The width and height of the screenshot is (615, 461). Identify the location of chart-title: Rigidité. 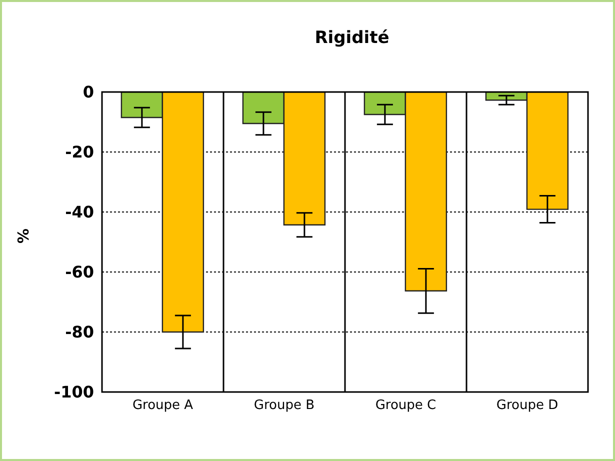
(352, 38).